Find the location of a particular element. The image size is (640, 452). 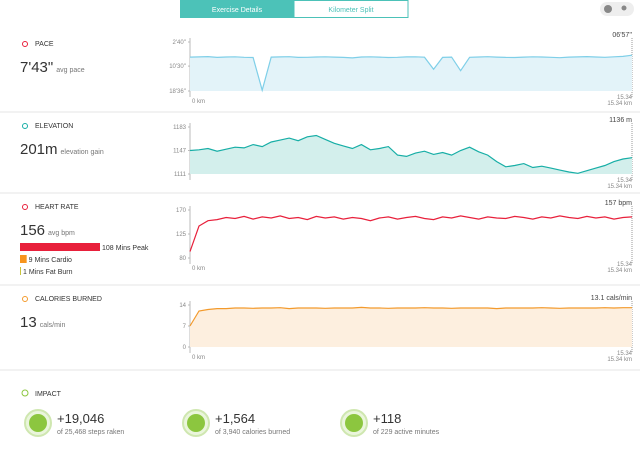

impact-title: IMPACT is located at coordinates (48, 394).